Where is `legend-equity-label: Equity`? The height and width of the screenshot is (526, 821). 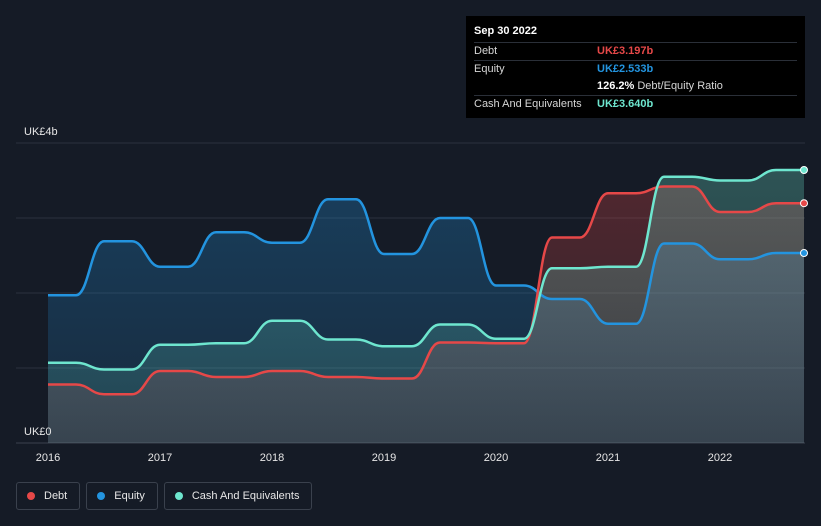
legend-equity-label: Equity is located at coordinates (129, 496).